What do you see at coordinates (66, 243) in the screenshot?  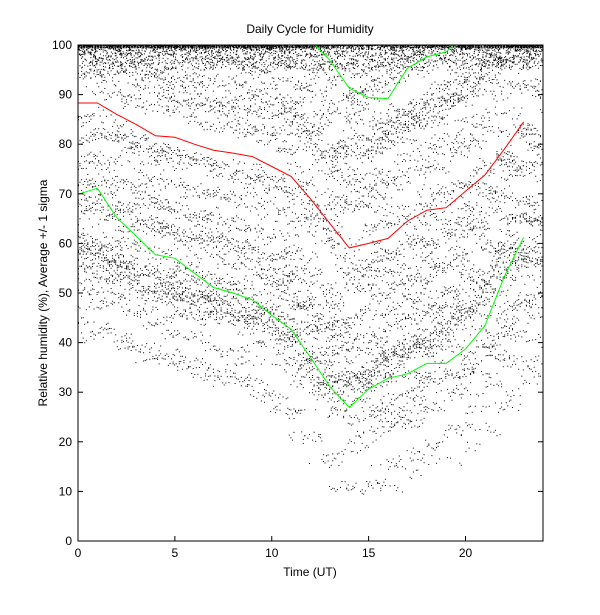 I see `y-tick-label: 60` at bounding box center [66, 243].